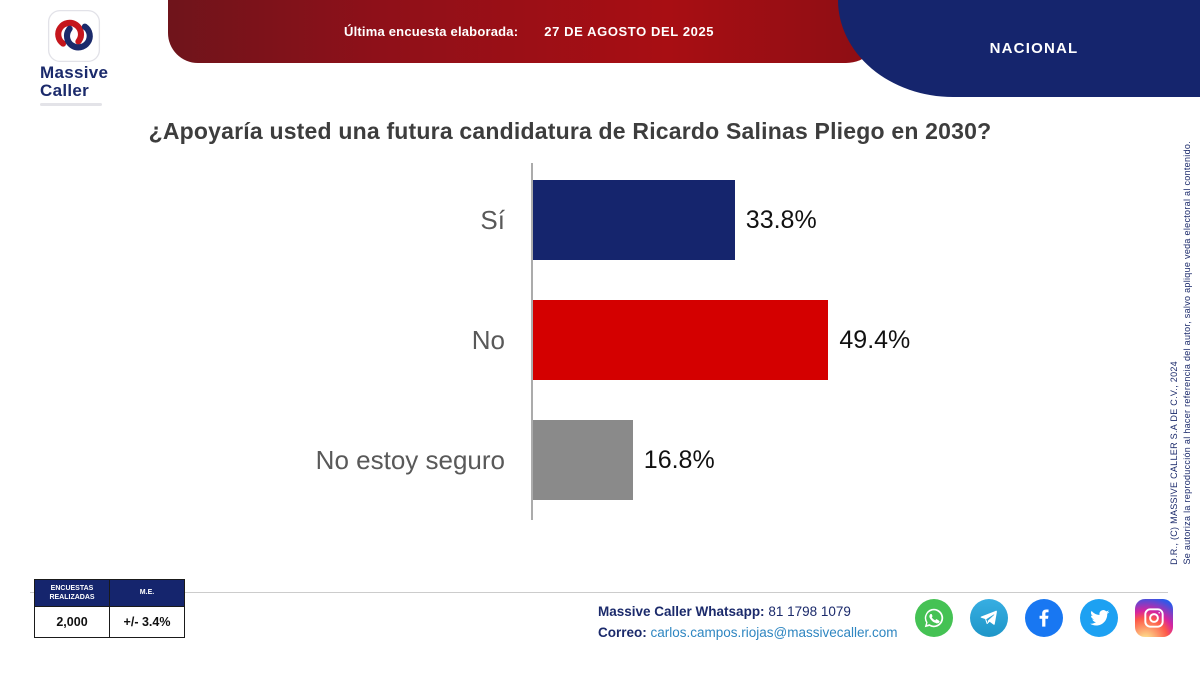 This screenshot has width=1200, height=675. Describe the element at coordinates (681, 611) in the screenshot. I see `whatsapp-label: Massive Caller Whatsapp:` at that location.